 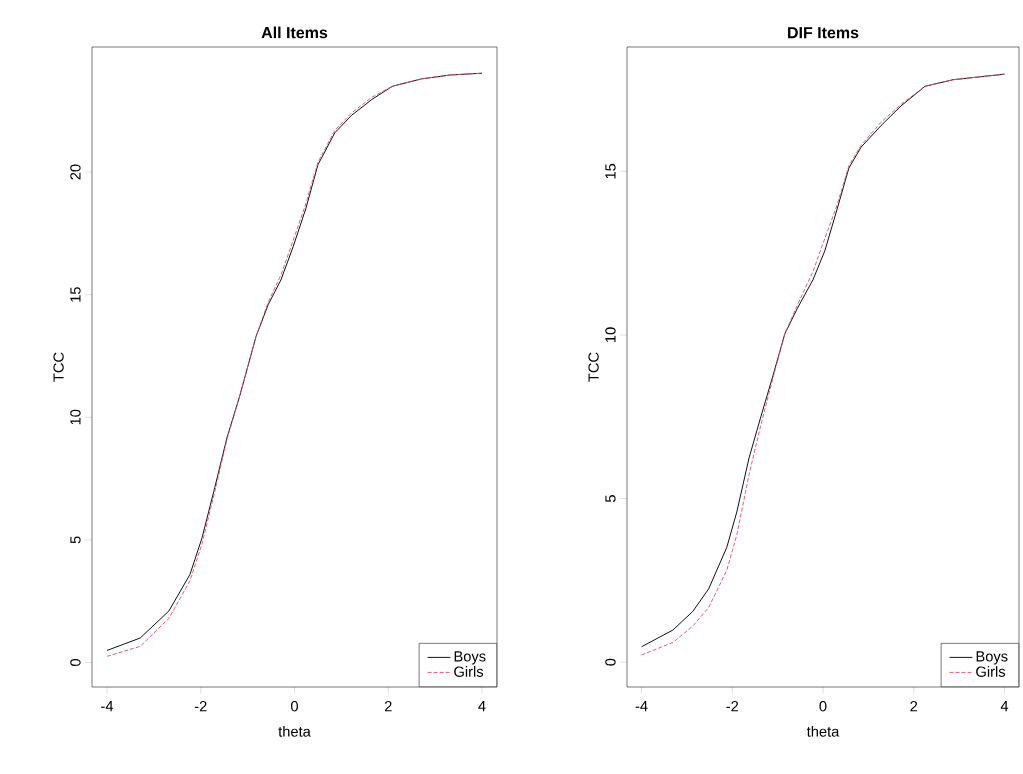 I want to click on chart-title: All Items, so click(x=294, y=32).